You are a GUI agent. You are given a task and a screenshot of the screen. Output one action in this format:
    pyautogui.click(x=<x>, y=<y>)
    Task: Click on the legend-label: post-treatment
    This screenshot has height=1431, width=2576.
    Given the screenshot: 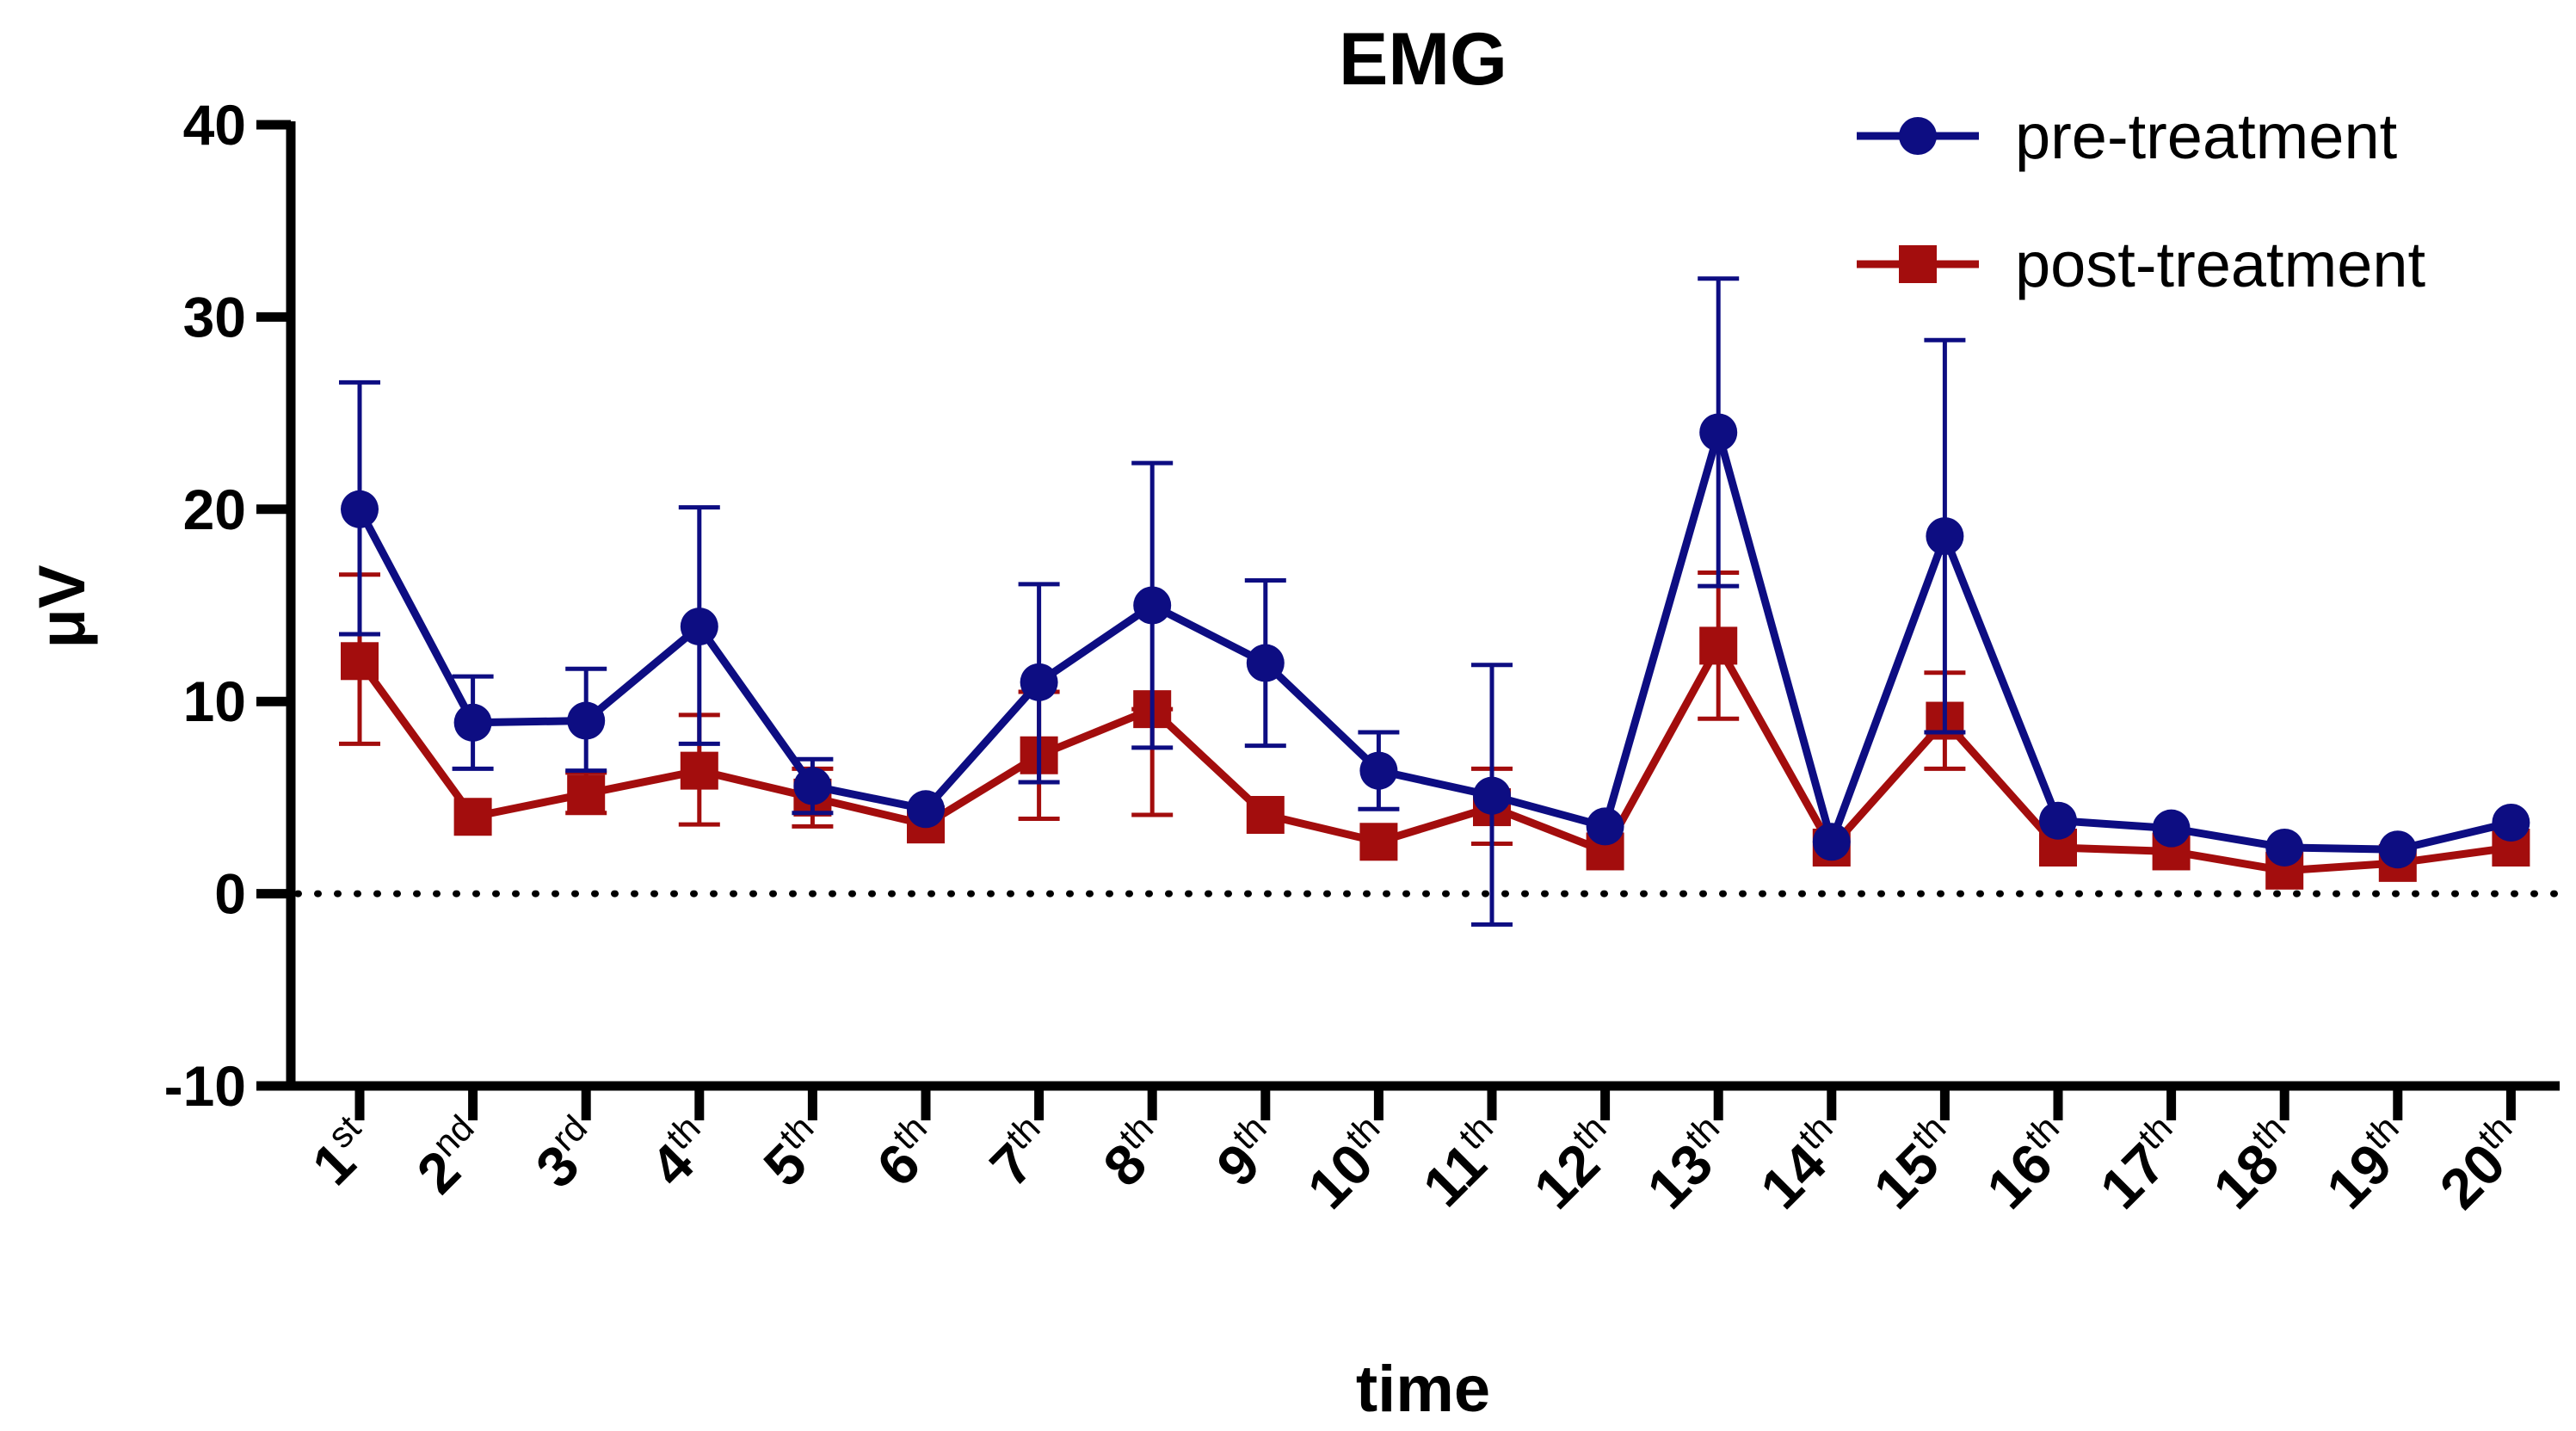 What is the action you would take?
    pyautogui.click(x=2221, y=265)
    